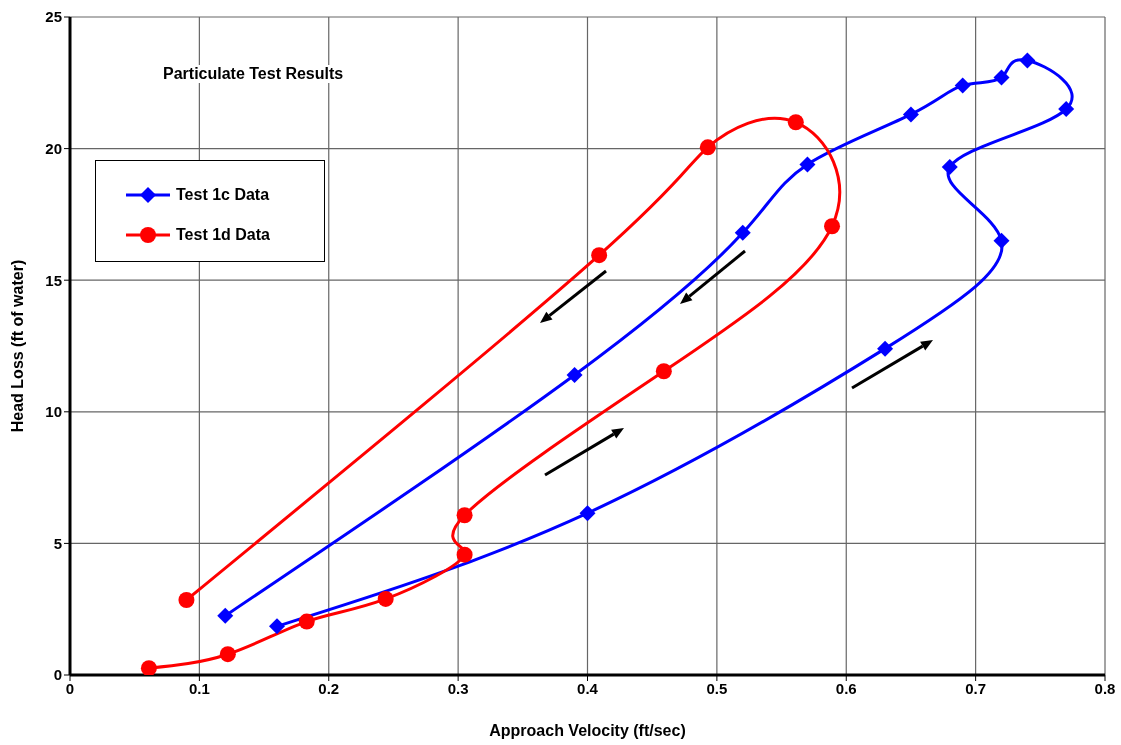  I want to click on y-tick-label: 15, so click(53, 280).